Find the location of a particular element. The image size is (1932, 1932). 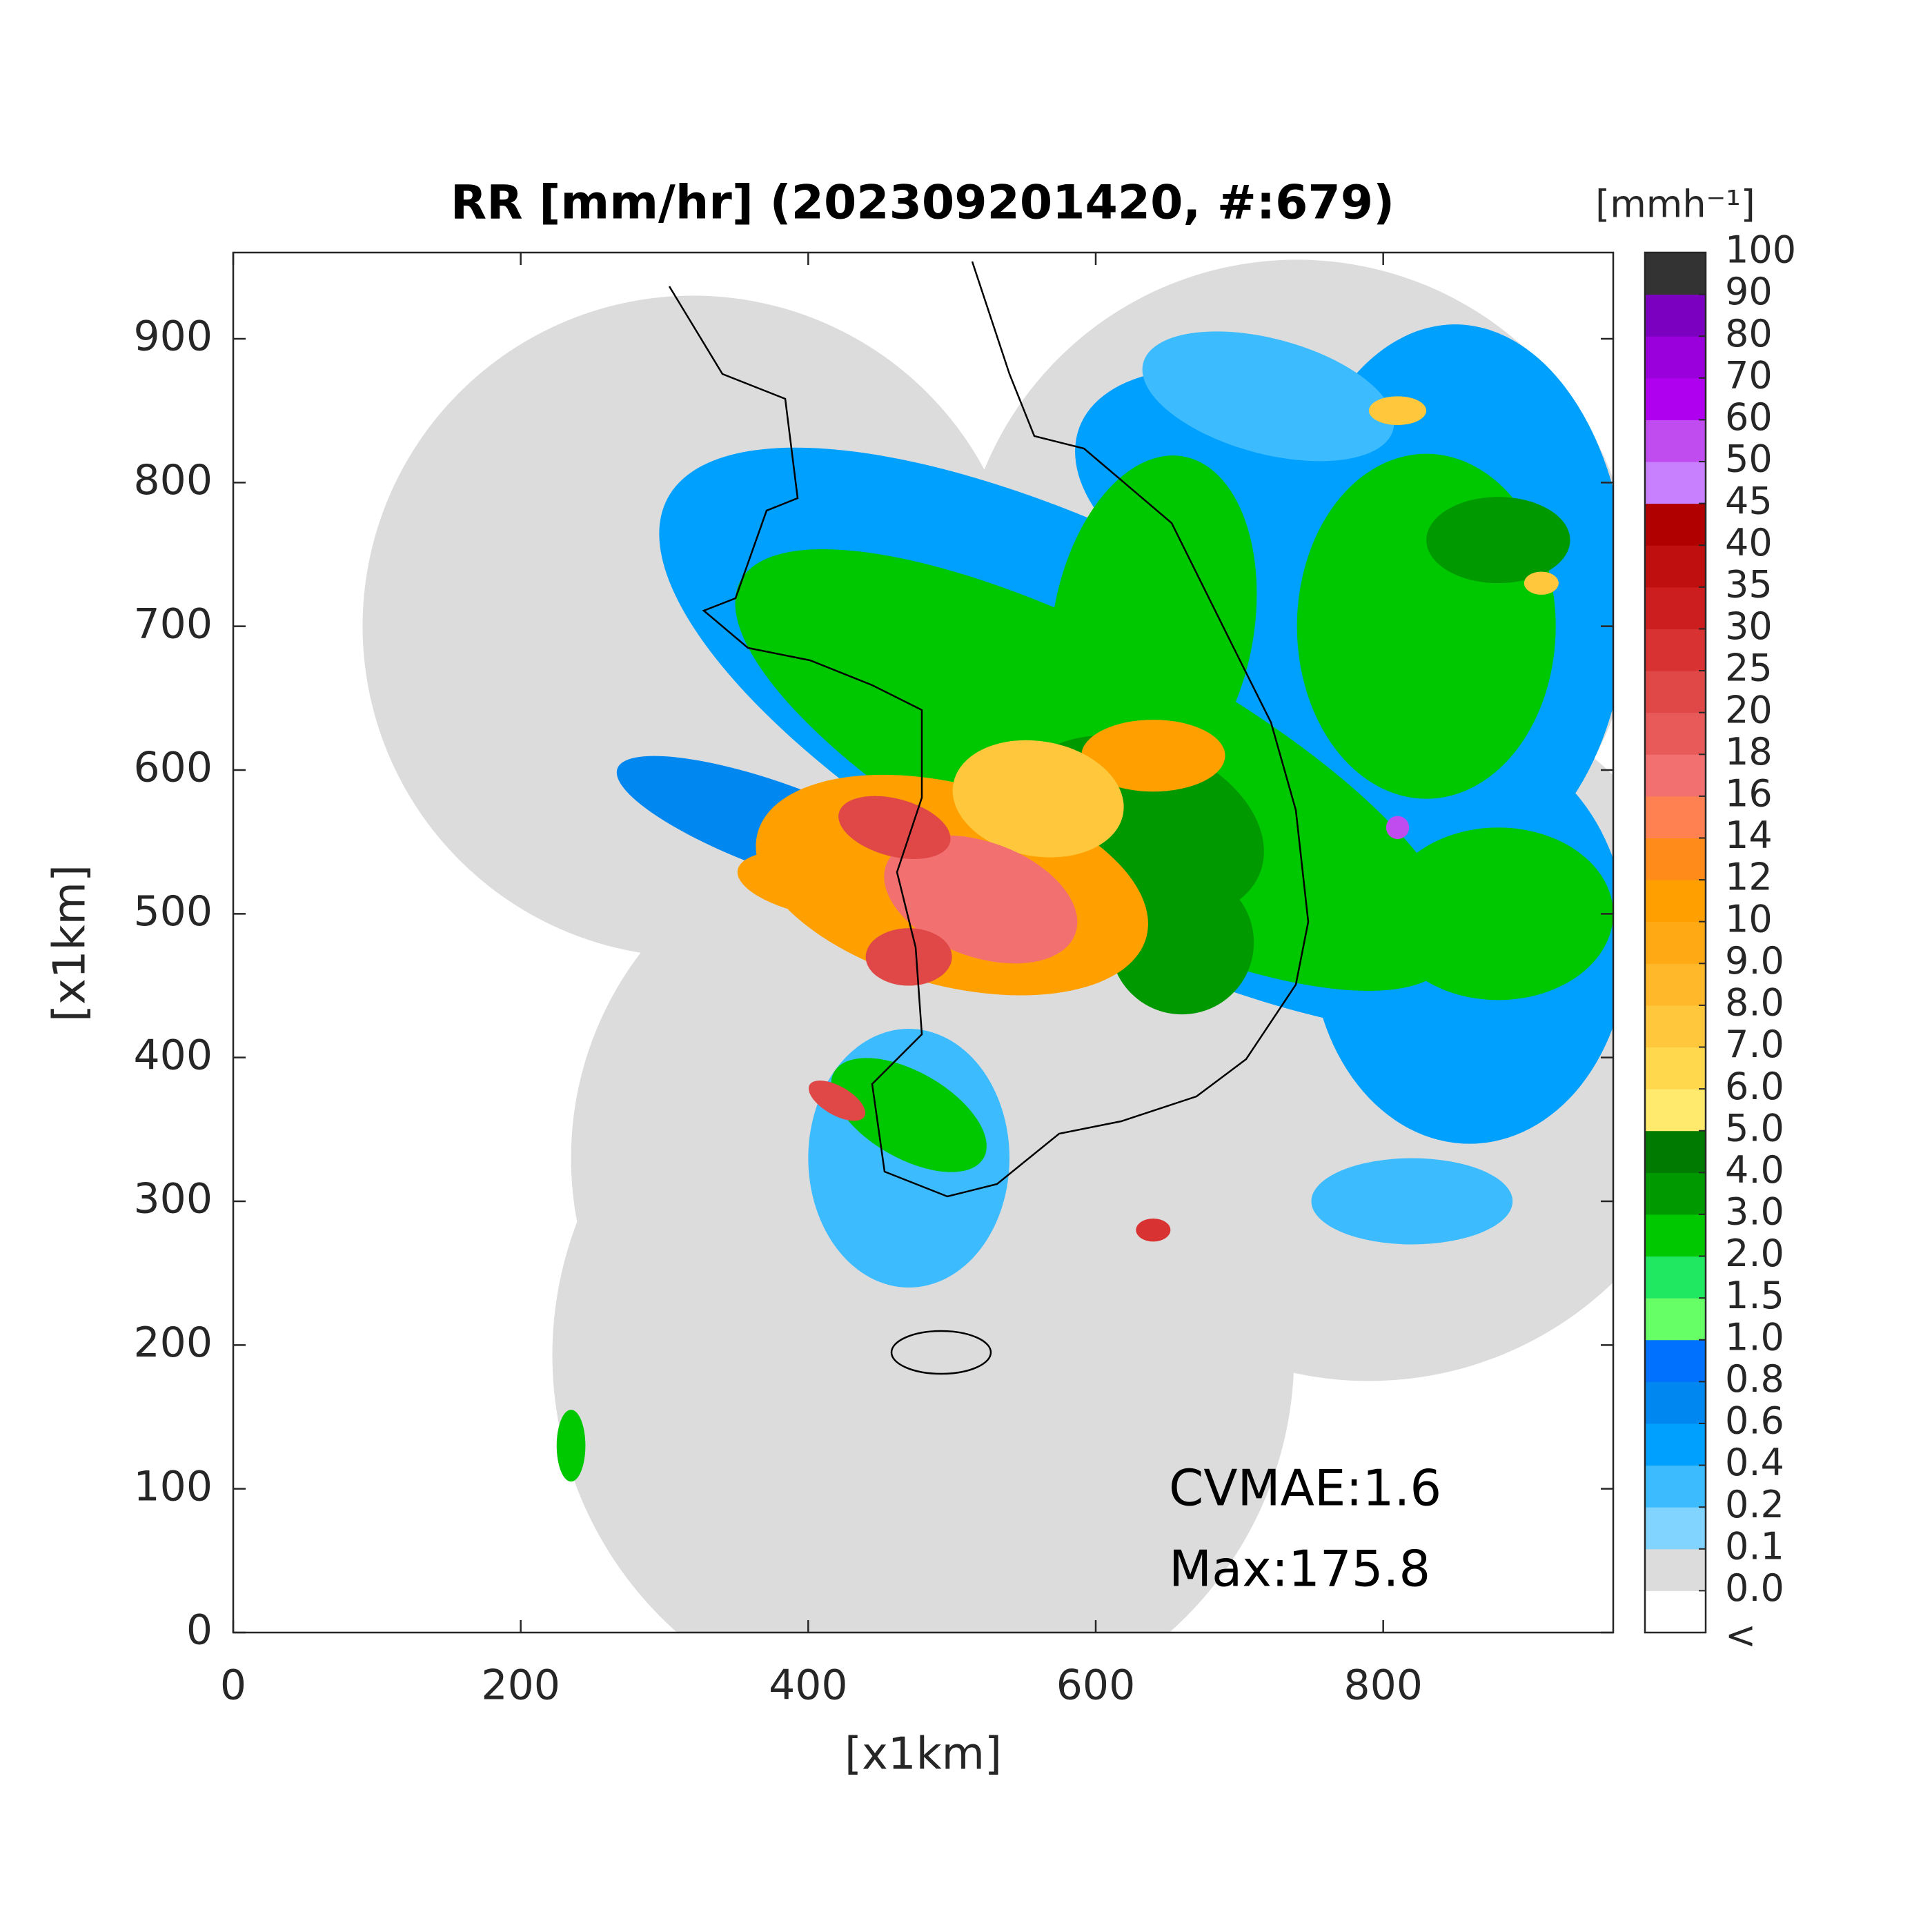

annotation: Max:175.8 is located at coordinates (1299, 1569).